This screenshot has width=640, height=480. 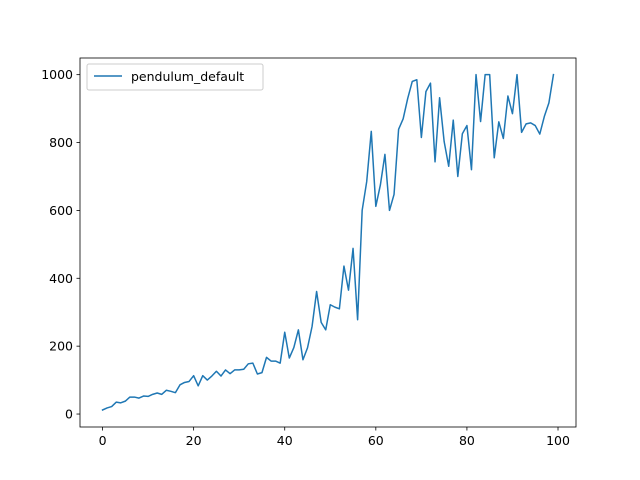 I want to click on y-tick-label: 0, so click(x=69, y=414).